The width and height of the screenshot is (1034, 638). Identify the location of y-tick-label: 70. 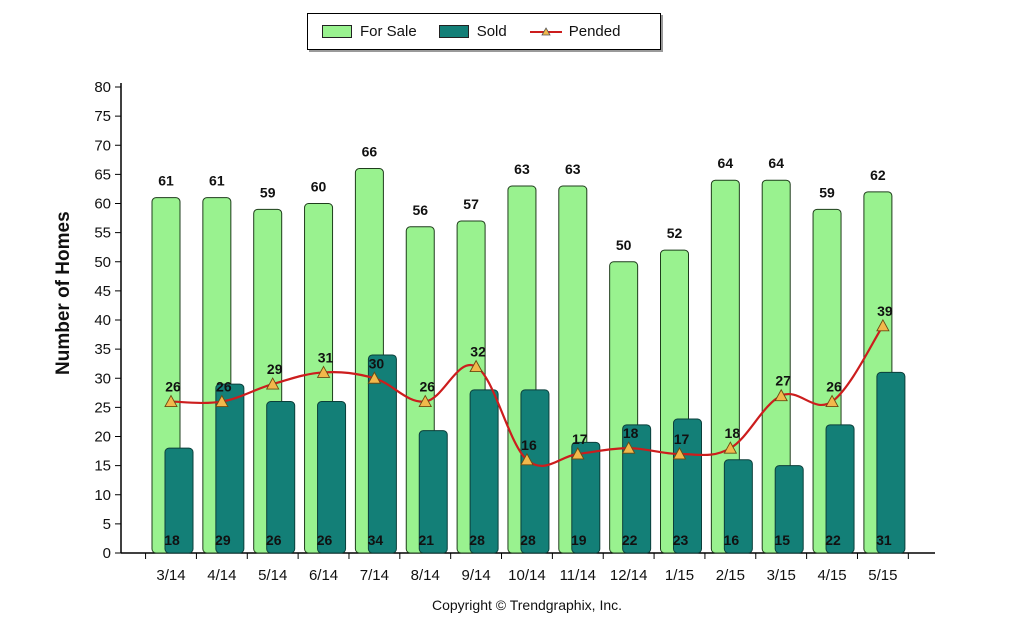
(102, 145).